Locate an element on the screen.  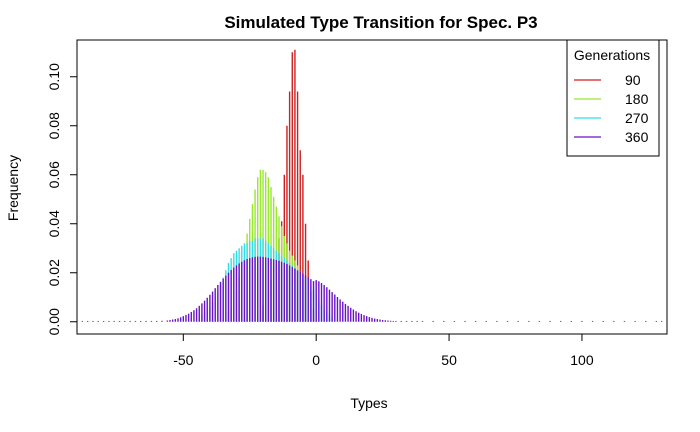
legend-label-90: 90 is located at coordinates (633, 80).